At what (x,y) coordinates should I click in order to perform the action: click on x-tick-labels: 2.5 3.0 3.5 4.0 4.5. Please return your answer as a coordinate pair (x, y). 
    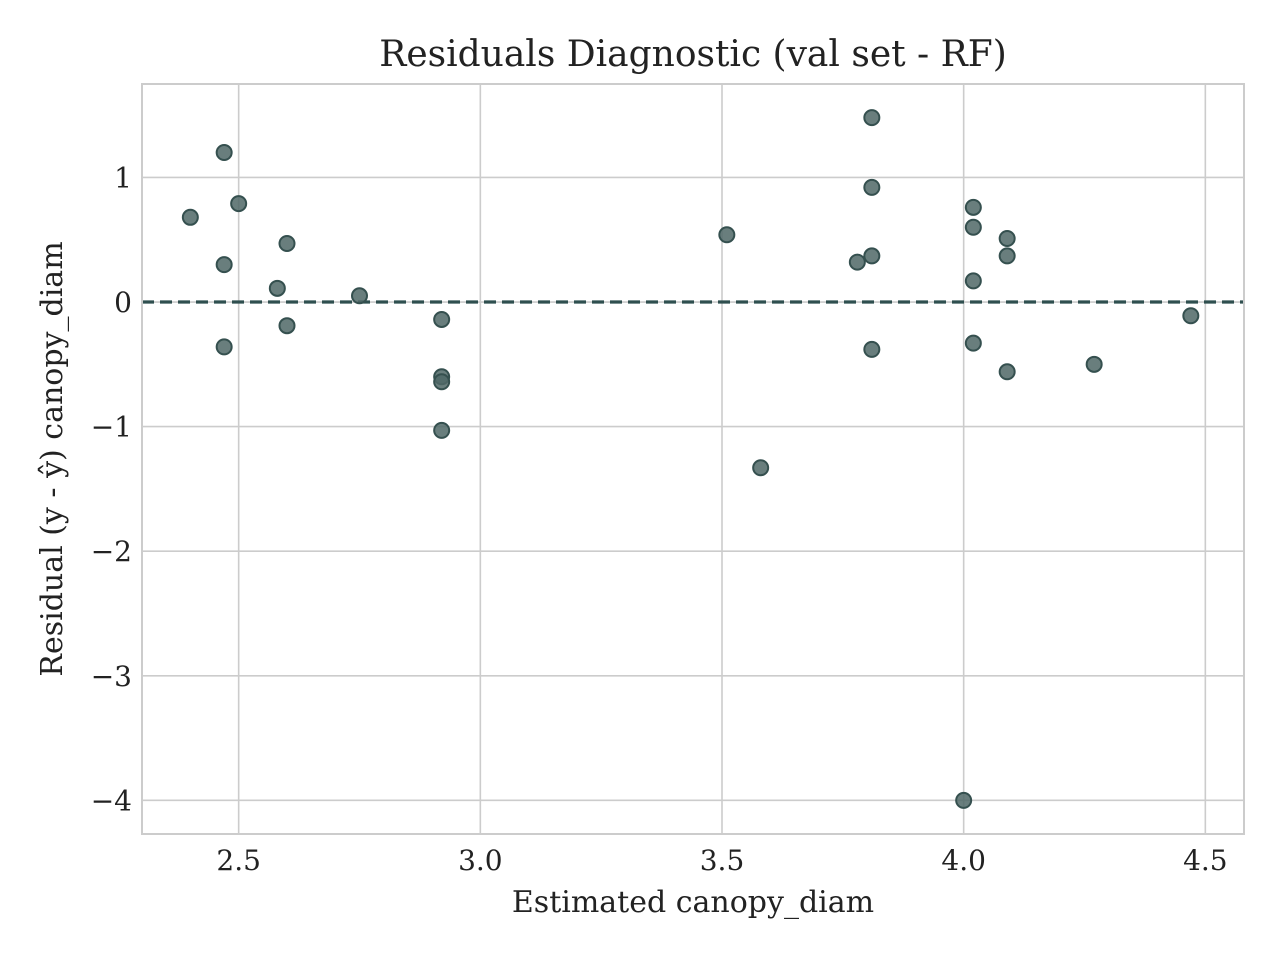
    Looking at the image, I should click on (721, 860).